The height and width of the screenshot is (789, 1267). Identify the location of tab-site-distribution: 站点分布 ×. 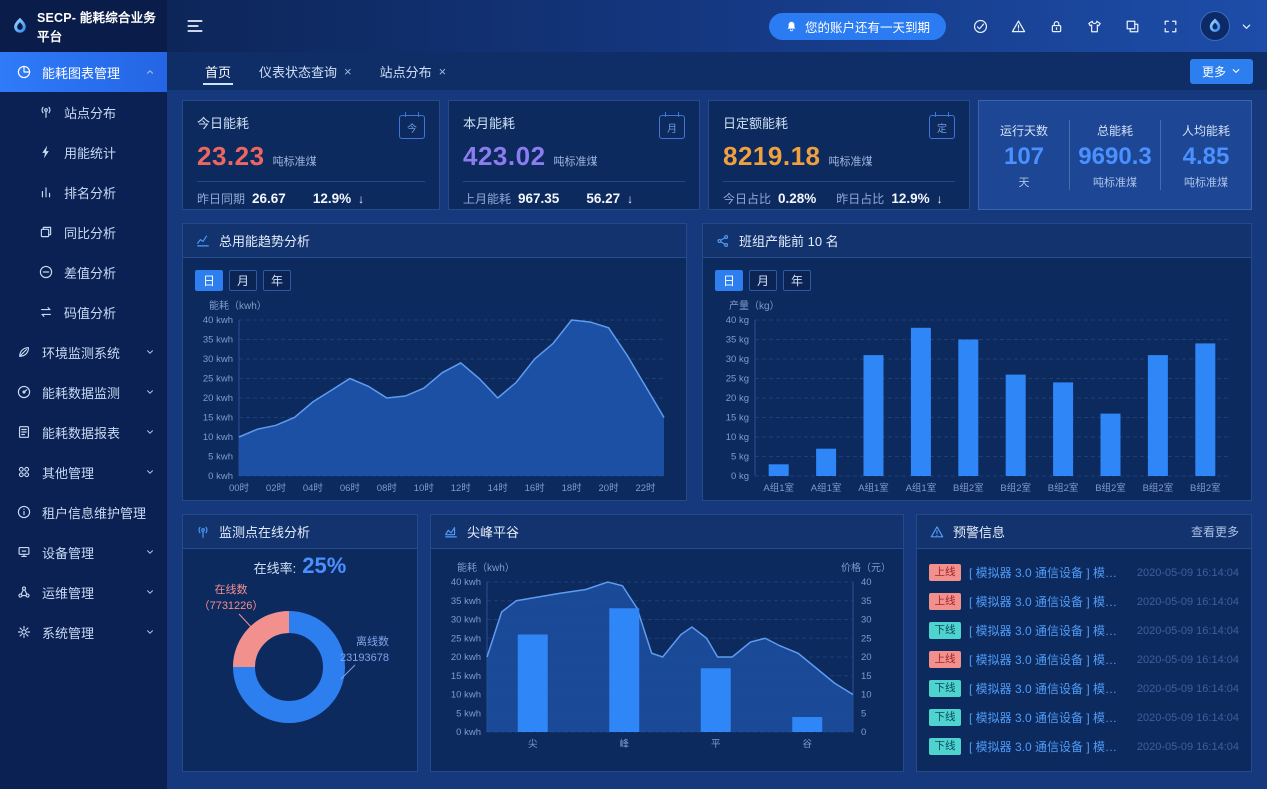
(413, 71).